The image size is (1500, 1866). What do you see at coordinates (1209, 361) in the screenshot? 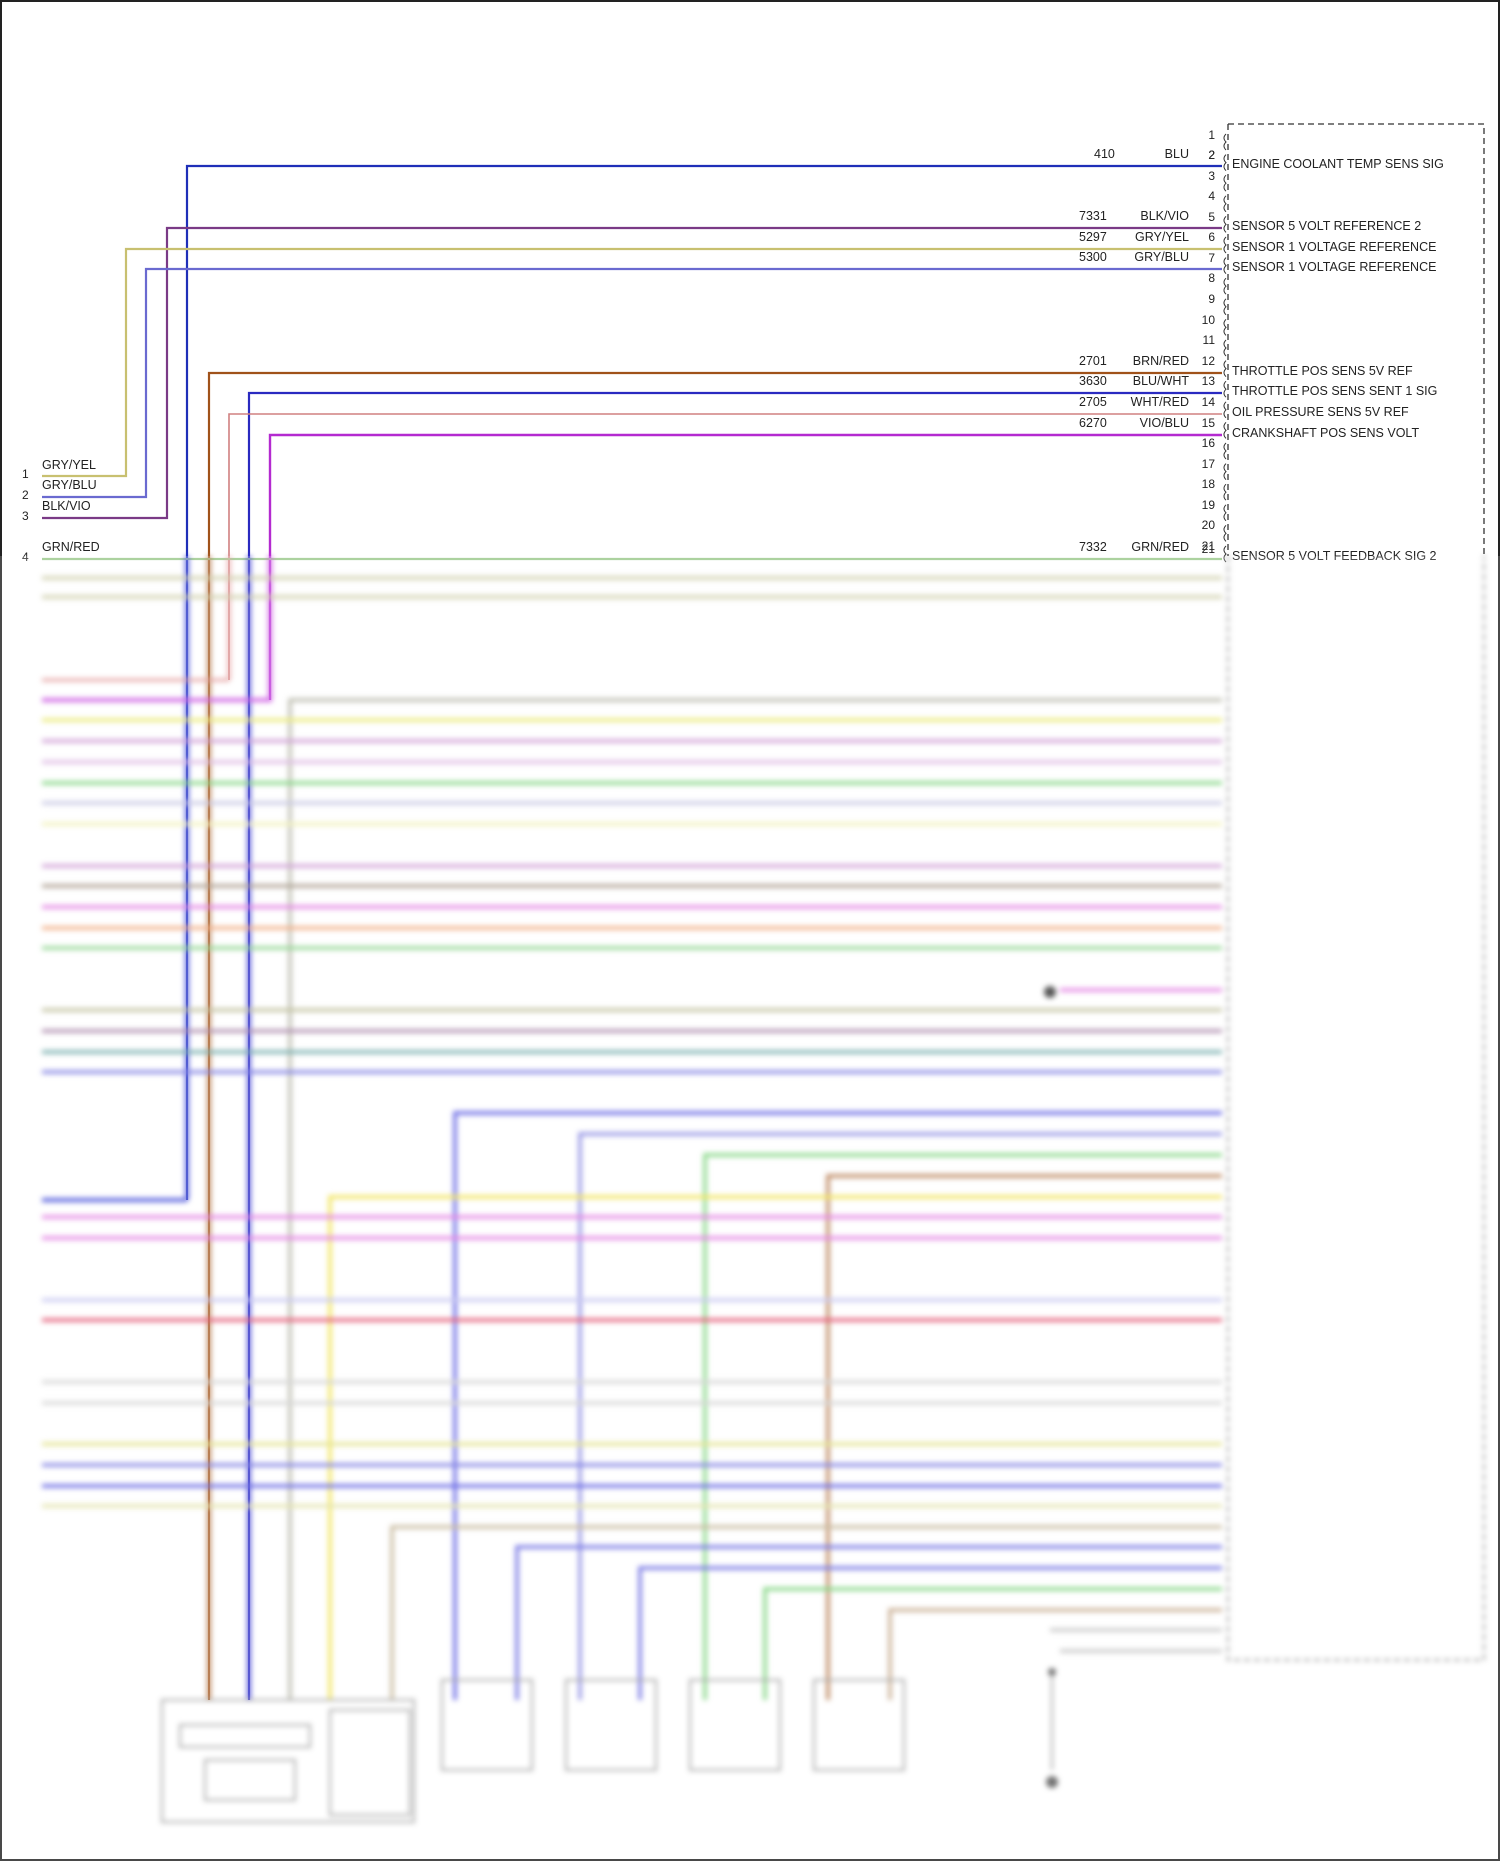
I see `pin-number: 12` at bounding box center [1209, 361].